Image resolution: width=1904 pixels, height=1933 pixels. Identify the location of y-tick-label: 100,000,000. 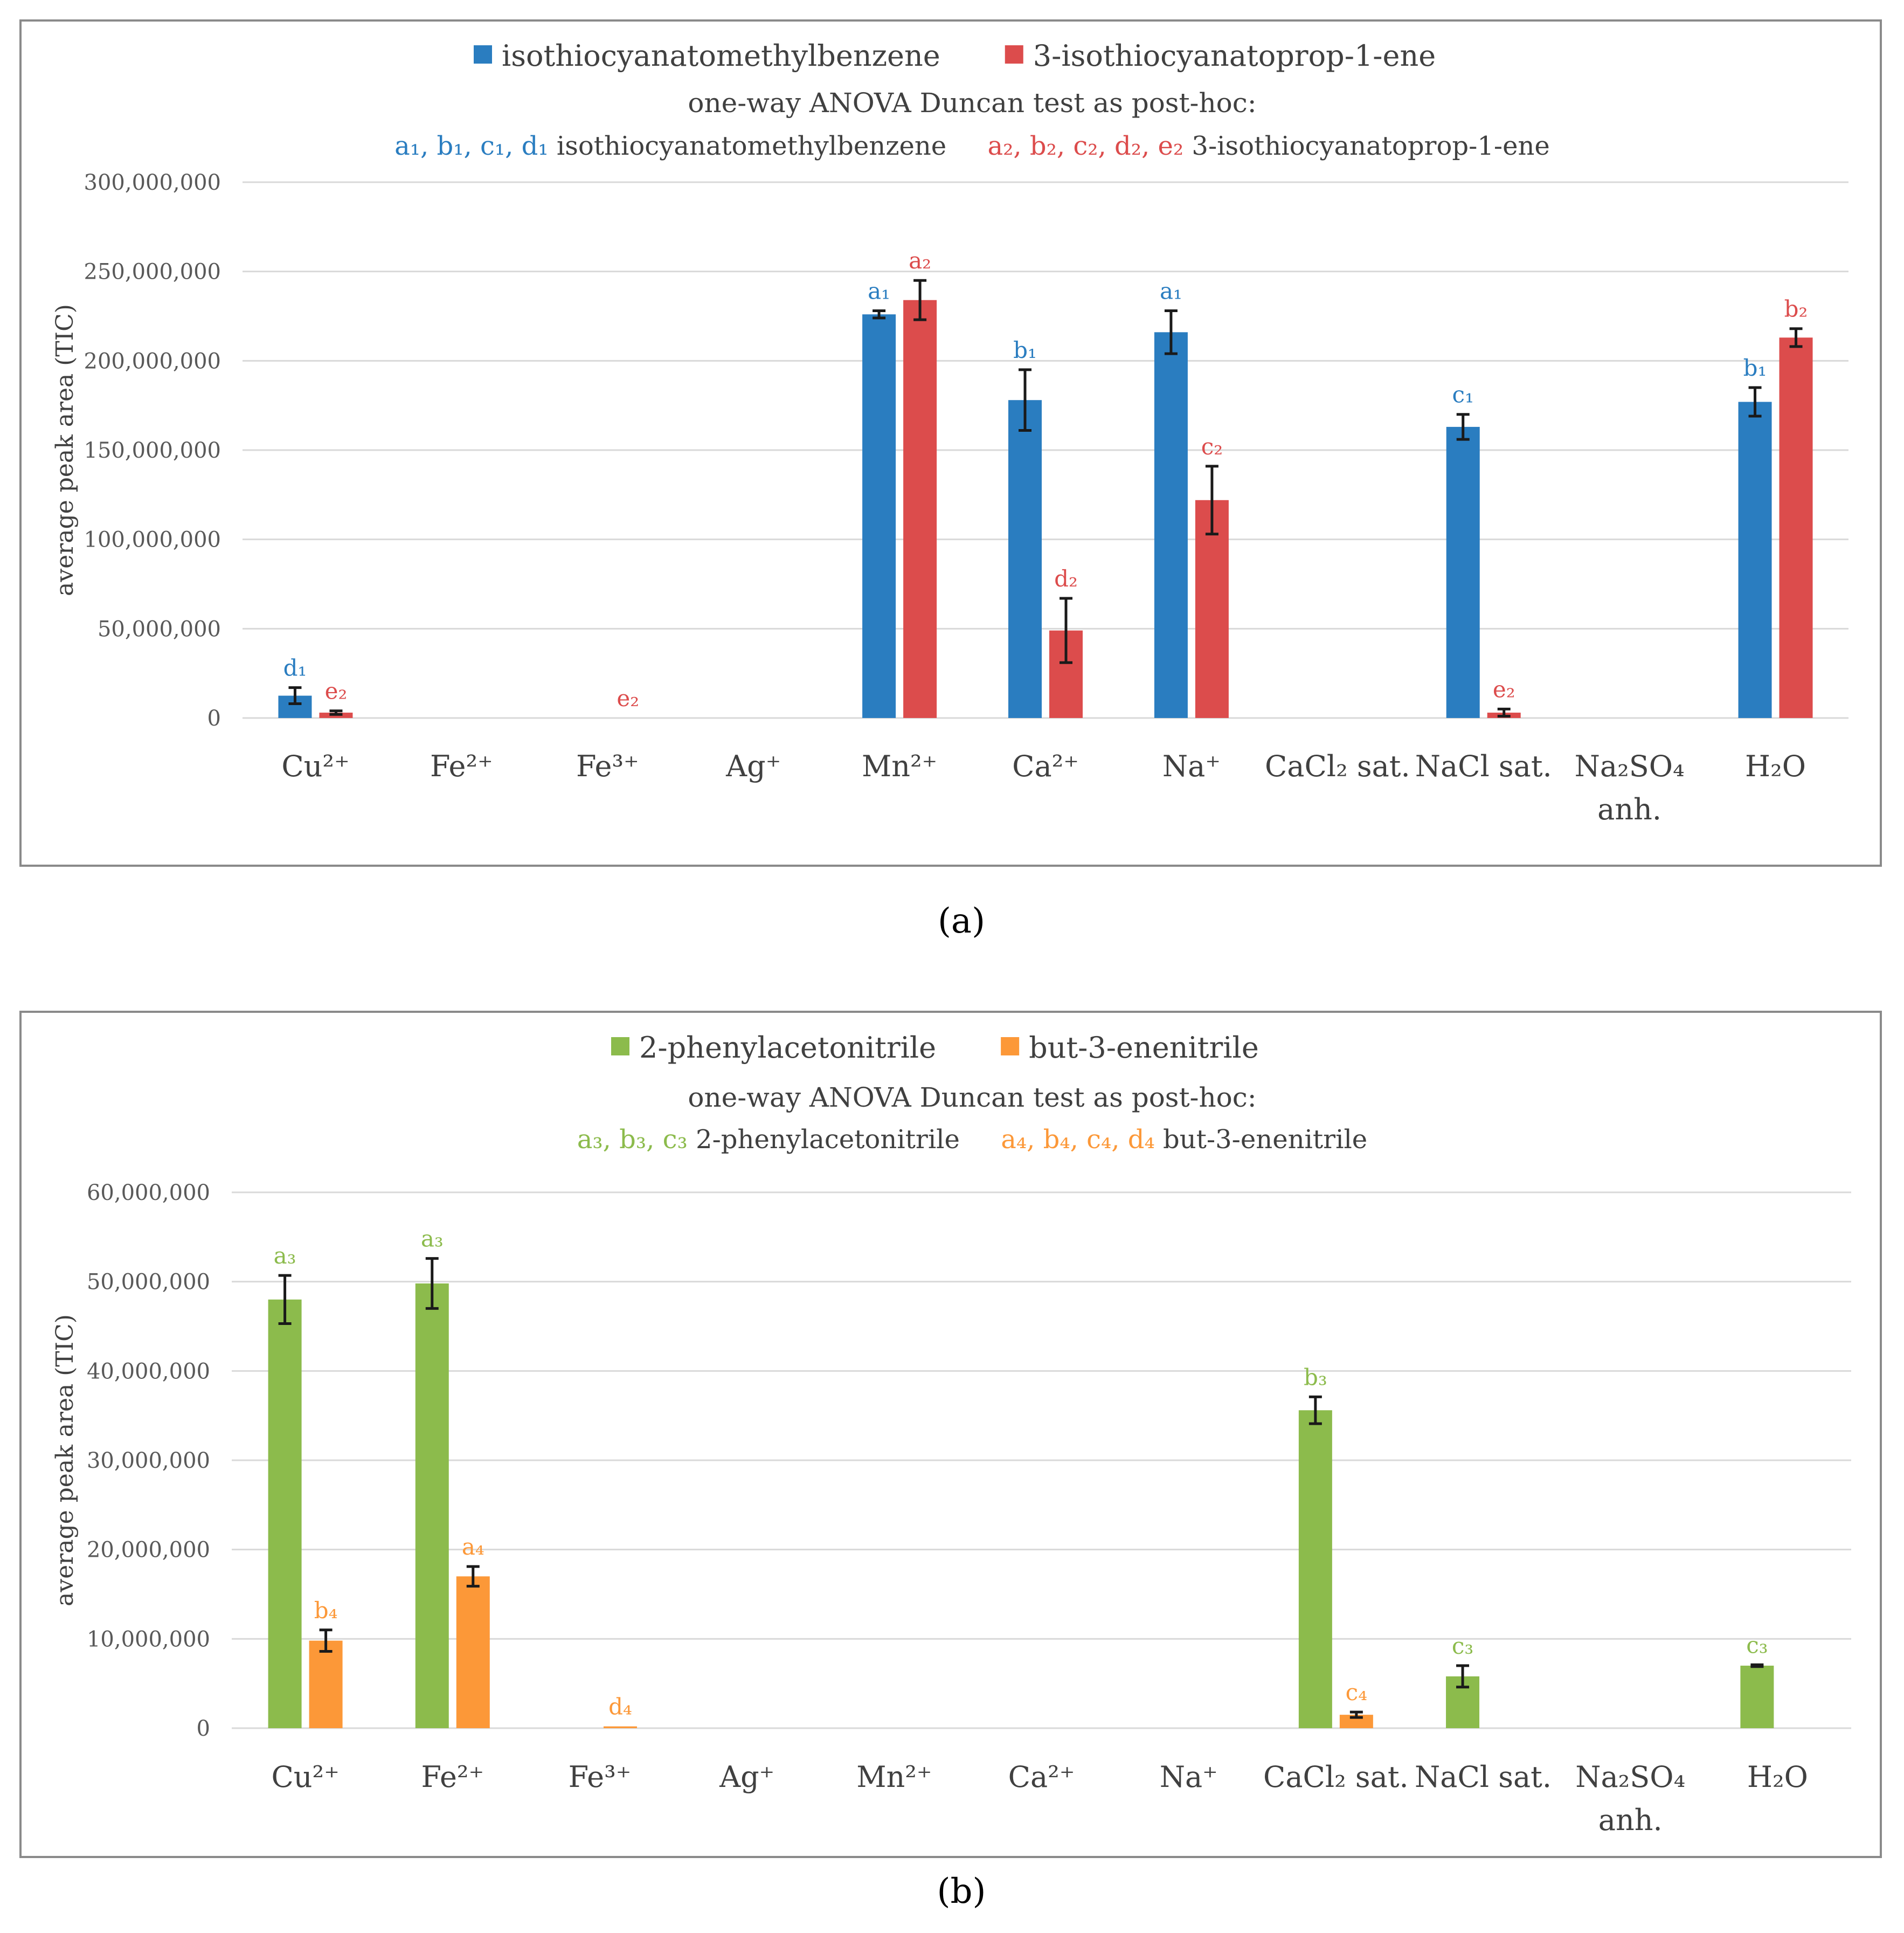
(152, 540).